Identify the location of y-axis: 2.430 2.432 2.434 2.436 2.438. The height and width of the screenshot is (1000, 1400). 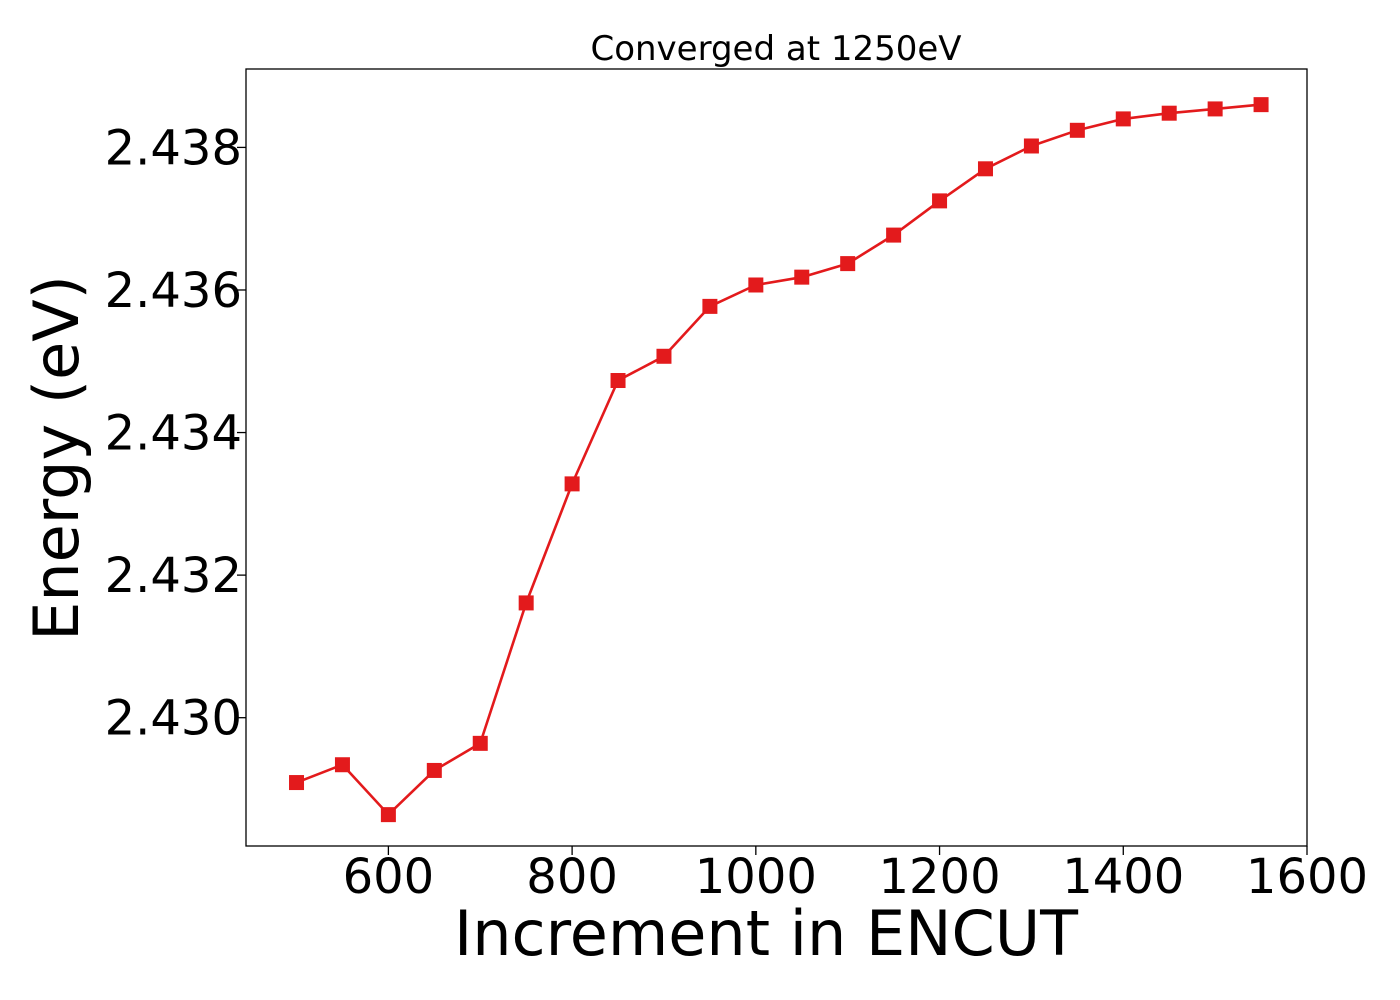
(175, 433).